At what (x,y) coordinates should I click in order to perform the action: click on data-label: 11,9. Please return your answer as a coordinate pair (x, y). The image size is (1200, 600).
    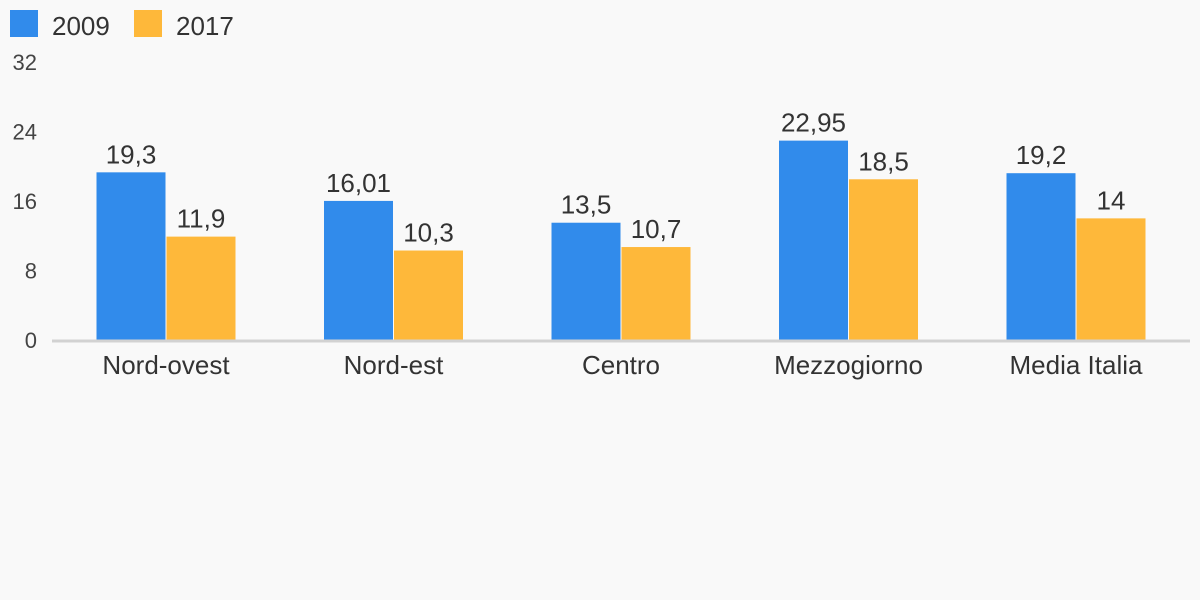
    Looking at the image, I should click on (201, 219).